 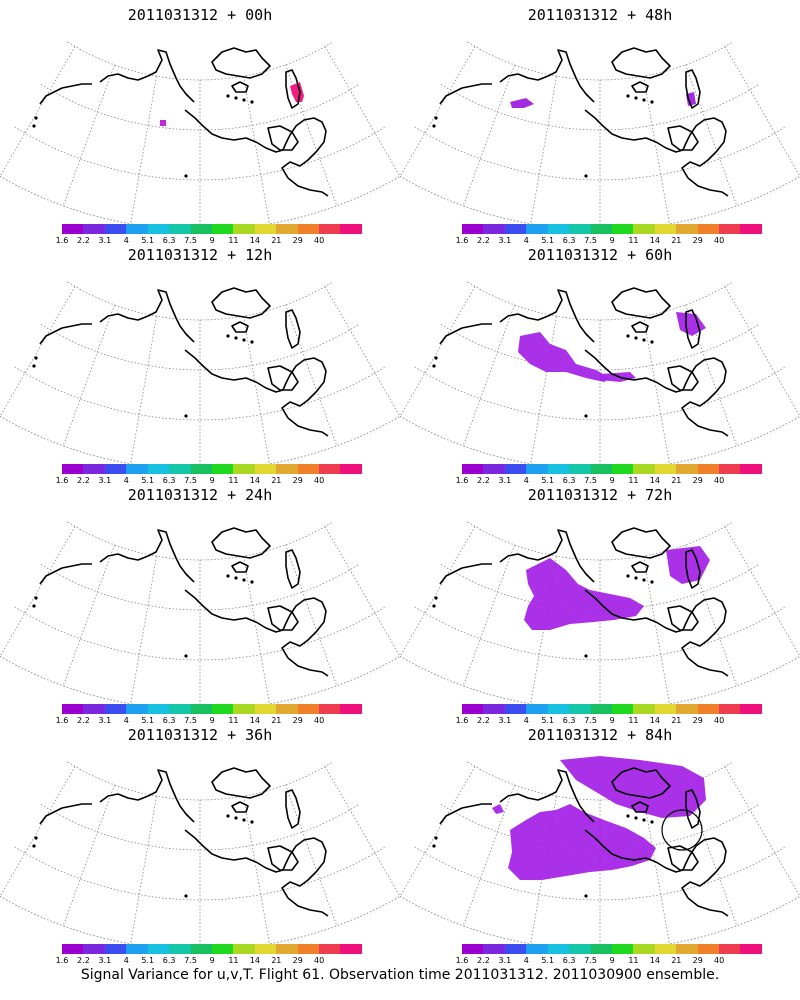 What do you see at coordinates (654, 960) in the screenshot?
I see `colorbar-tick-label: 14` at bounding box center [654, 960].